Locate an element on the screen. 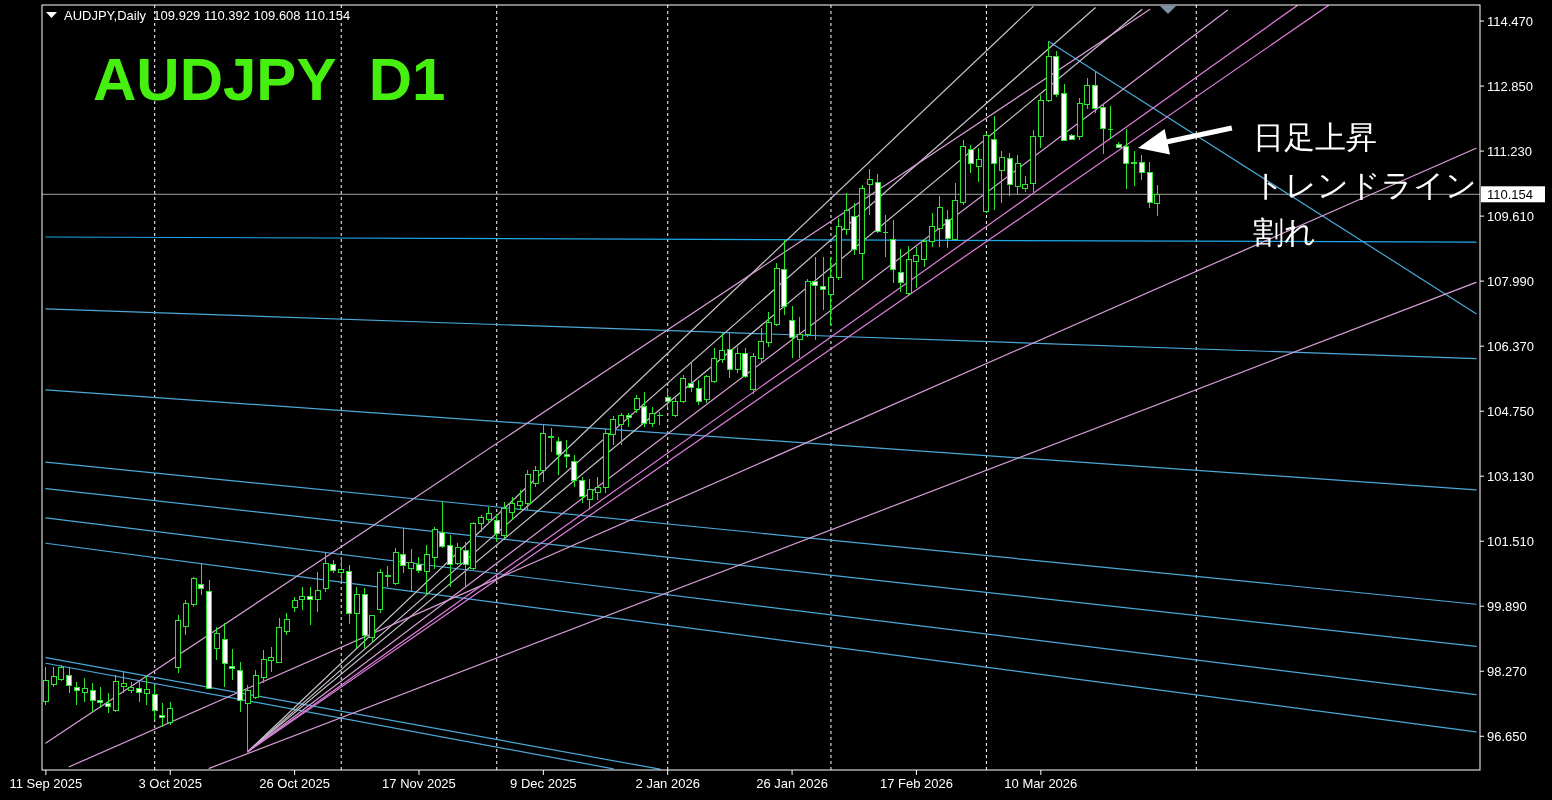 Image resolution: width=1552 pixels, height=800 pixels. x-tick-label: 26 Oct 2025 is located at coordinates (295, 783).